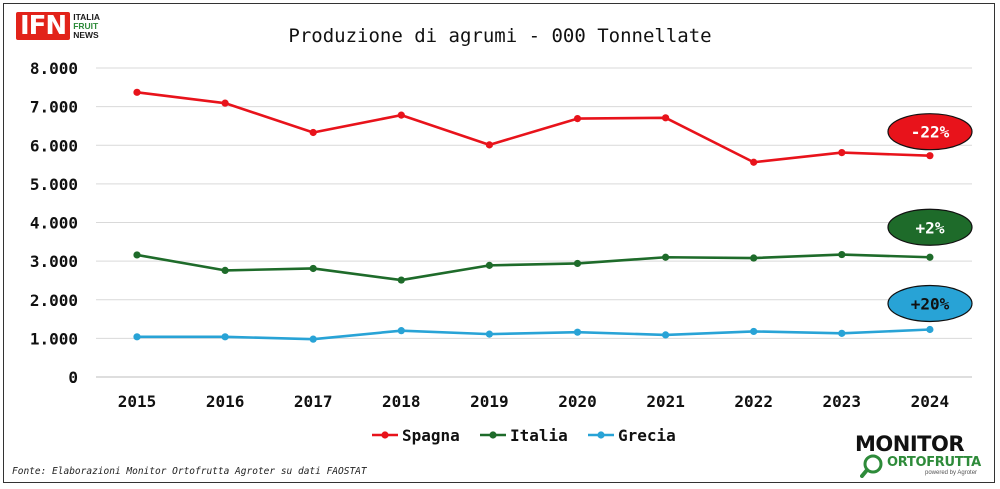 The image size is (1000, 489). Describe the element at coordinates (225, 401) in the screenshot. I see `x-tick-label: 2016` at that location.